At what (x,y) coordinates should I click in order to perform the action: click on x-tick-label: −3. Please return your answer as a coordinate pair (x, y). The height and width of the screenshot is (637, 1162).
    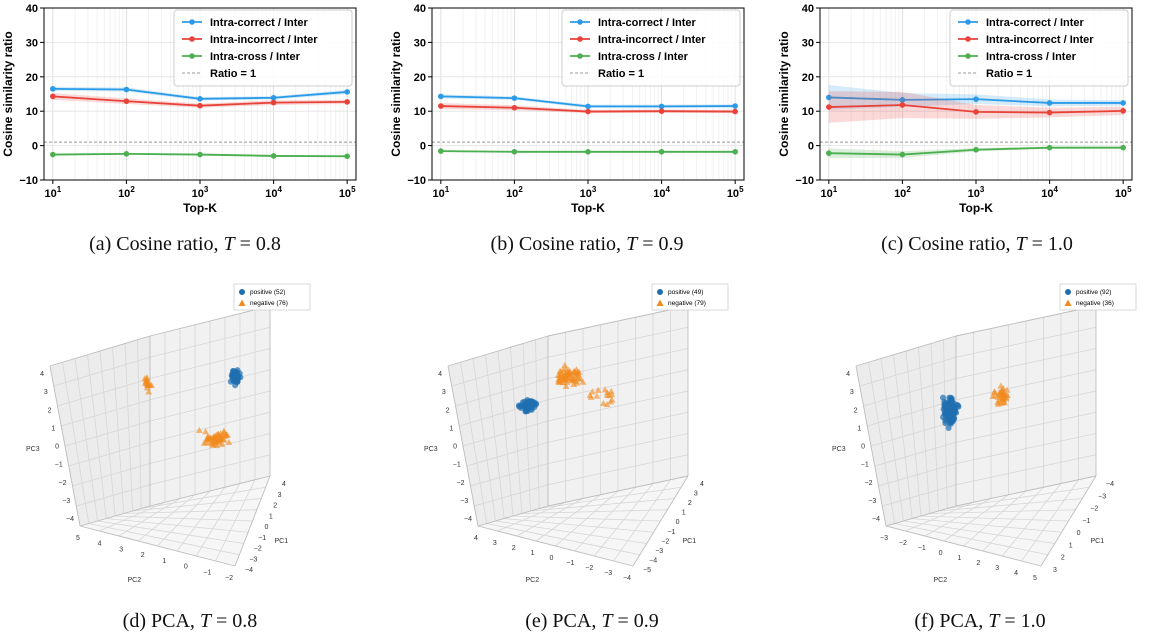
    Looking at the image, I should click on (1102, 496).